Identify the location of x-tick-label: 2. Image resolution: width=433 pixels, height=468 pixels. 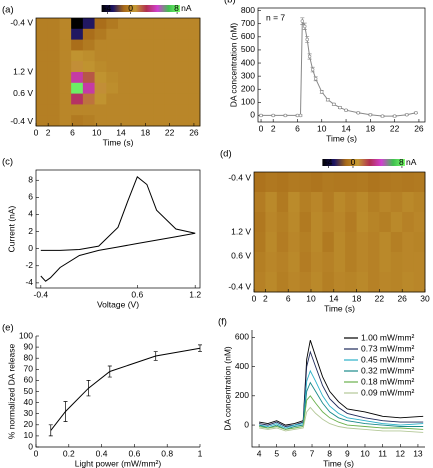
(48, 132).